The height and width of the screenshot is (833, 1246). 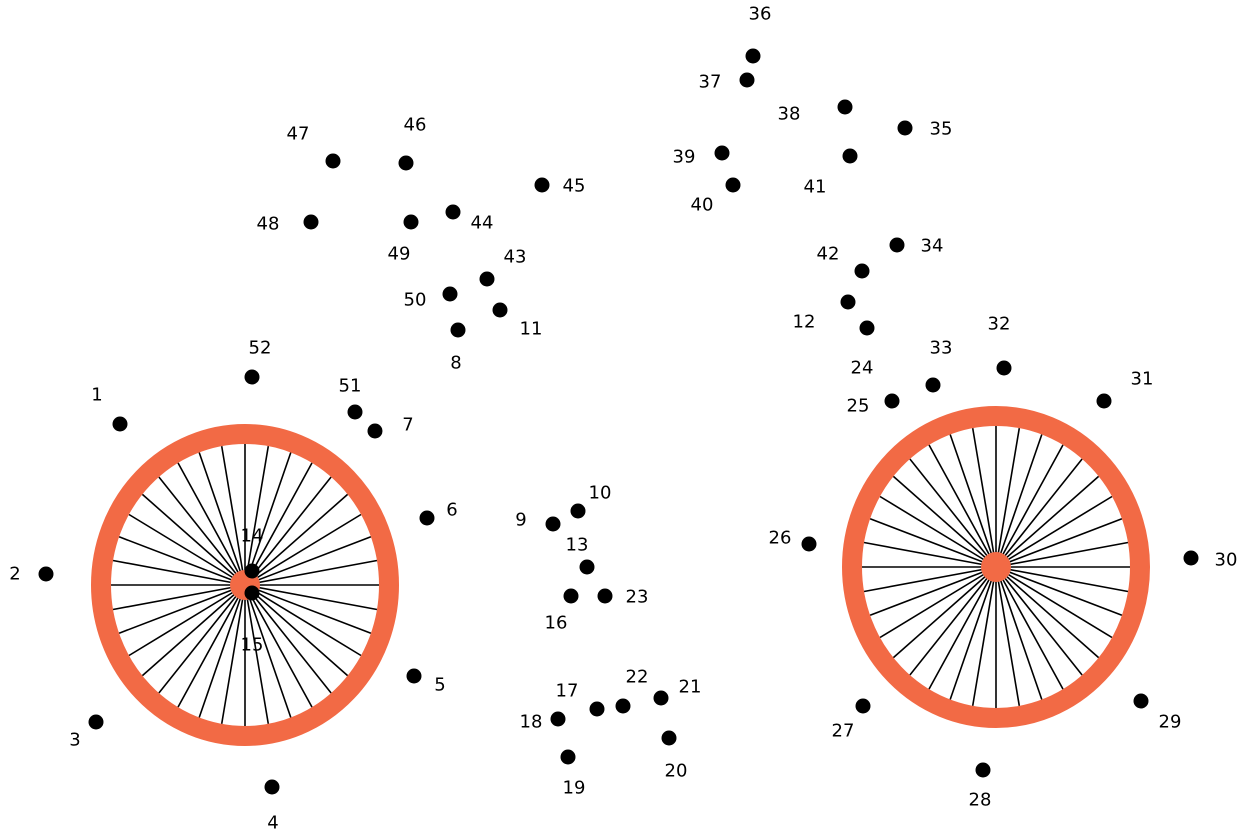 What do you see at coordinates (556, 623) in the screenshot?
I see `dot-number-16: 16` at bounding box center [556, 623].